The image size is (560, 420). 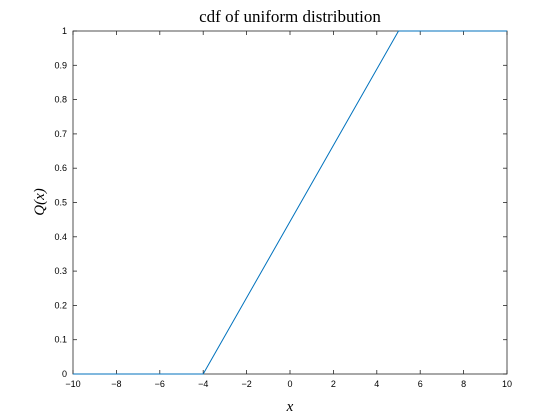 What do you see at coordinates (64, 31) in the screenshot?
I see `y-tick-label: 1` at bounding box center [64, 31].